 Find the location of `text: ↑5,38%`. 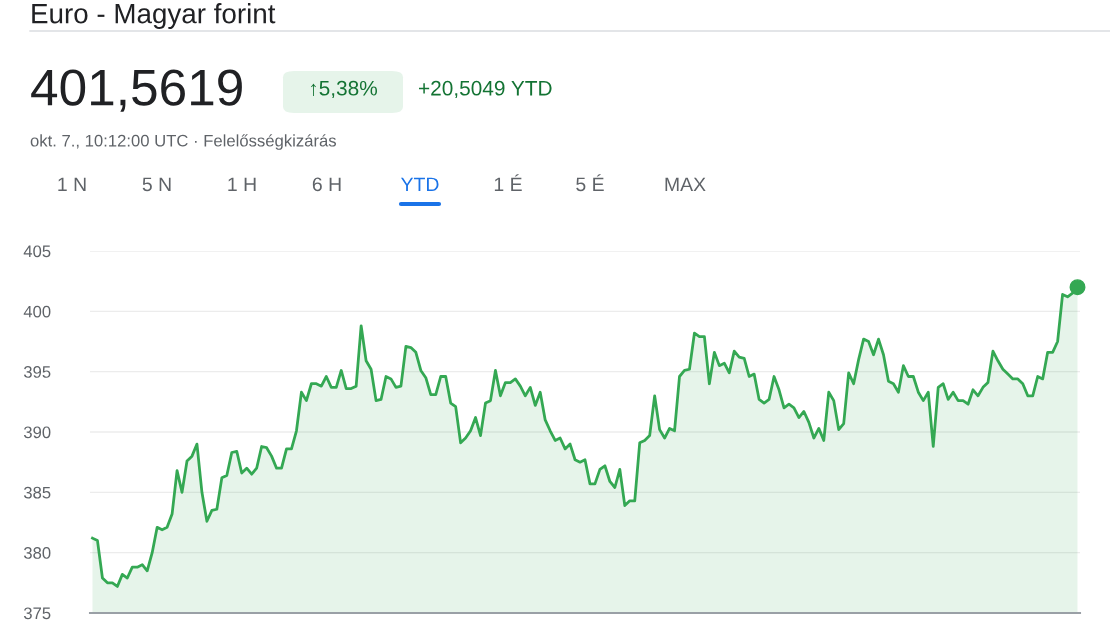

text: ↑5,38% is located at coordinates (344, 89).